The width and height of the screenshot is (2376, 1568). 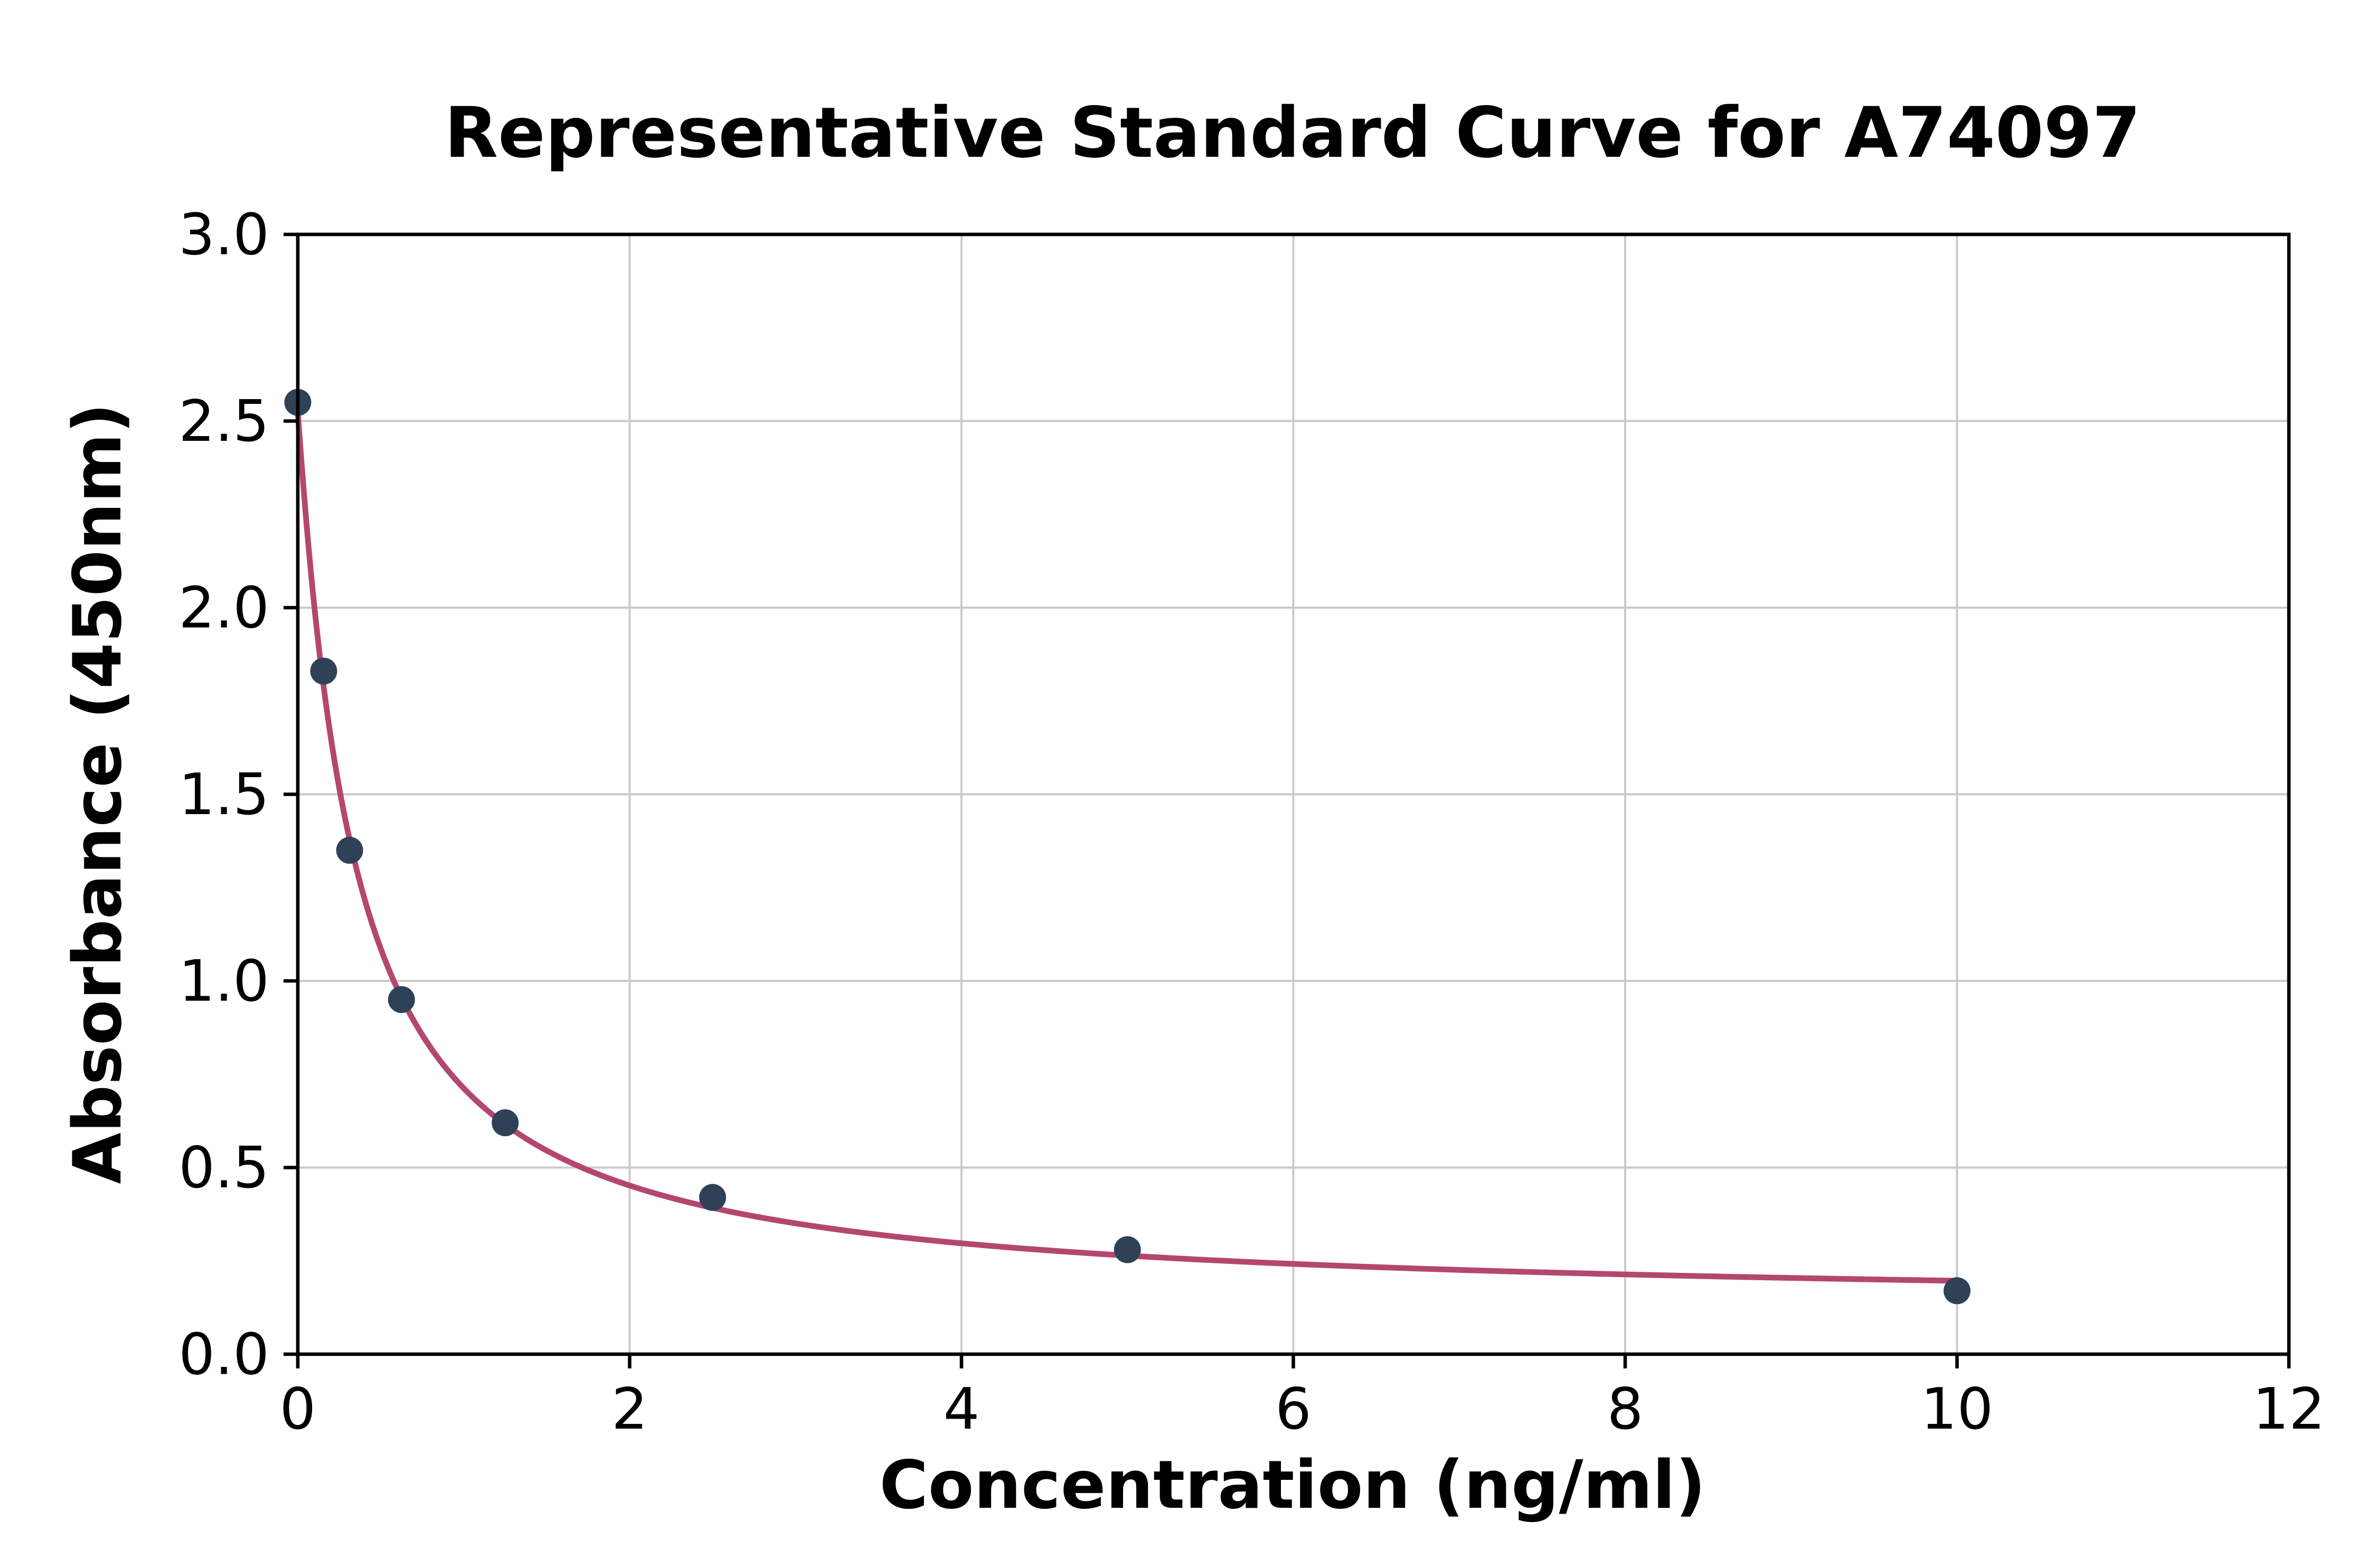 What do you see at coordinates (1957, 1409) in the screenshot?
I see `x-tick-label: 10` at bounding box center [1957, 1409].